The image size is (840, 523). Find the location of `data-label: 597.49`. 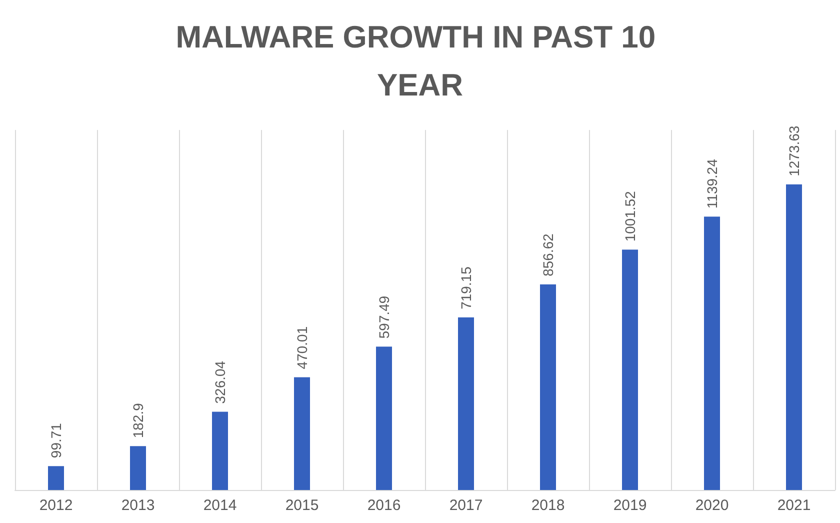

data-label: 597.49 is located at coordinates (384, 317).